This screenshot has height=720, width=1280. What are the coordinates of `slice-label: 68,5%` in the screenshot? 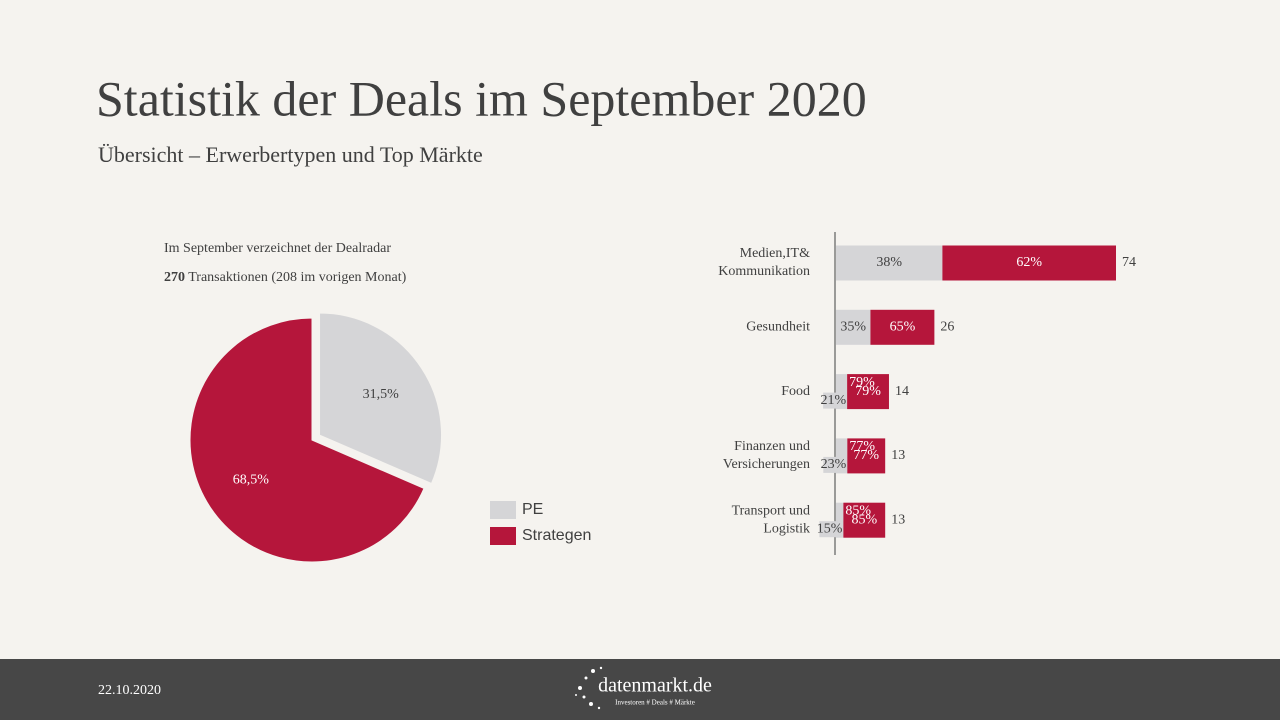 It's located at (251, 479).